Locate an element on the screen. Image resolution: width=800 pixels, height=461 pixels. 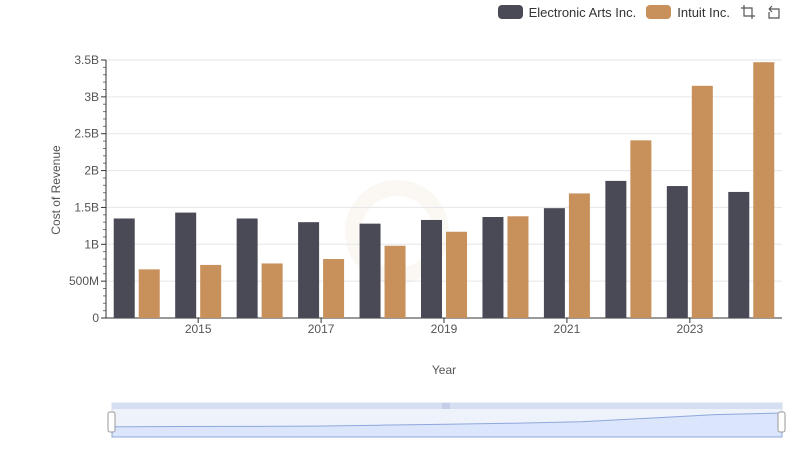
bar-intuit-2024 is located at coordinates (764, 190).